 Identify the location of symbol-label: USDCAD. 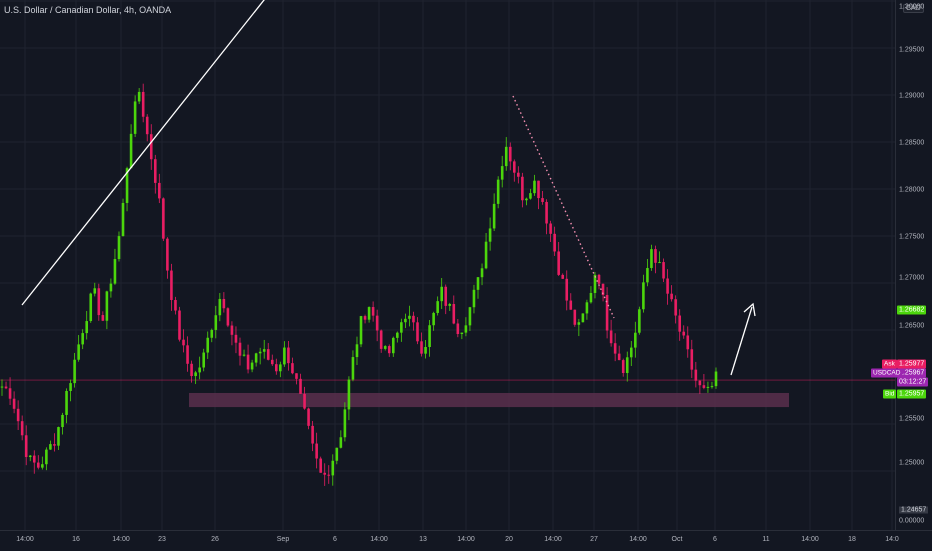
(887, 373).